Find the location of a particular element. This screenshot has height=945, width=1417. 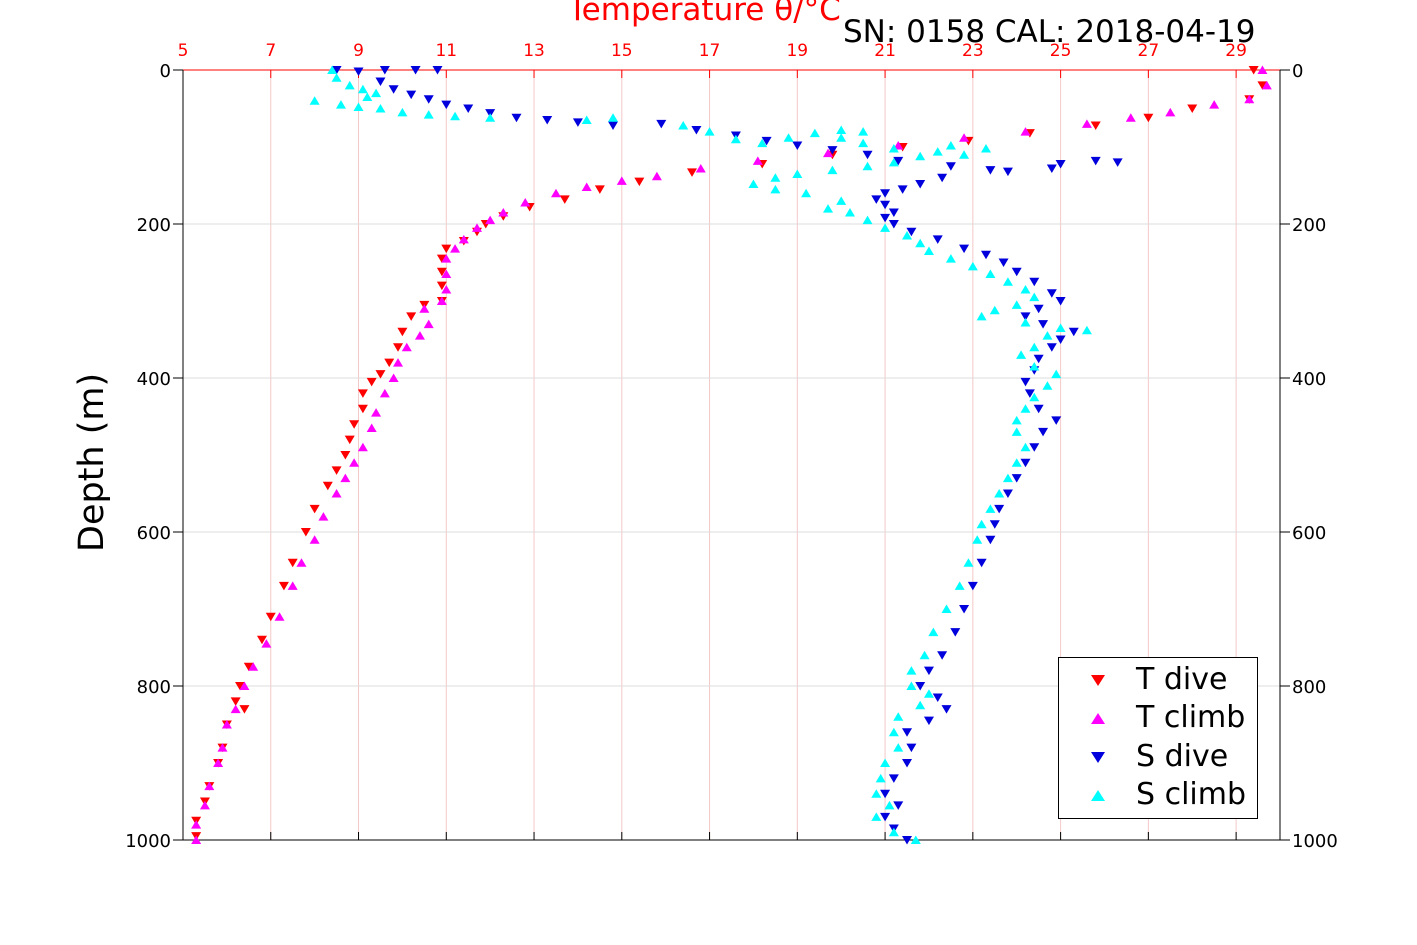

triangle-up-icon is located at coordinates (1098, 795).